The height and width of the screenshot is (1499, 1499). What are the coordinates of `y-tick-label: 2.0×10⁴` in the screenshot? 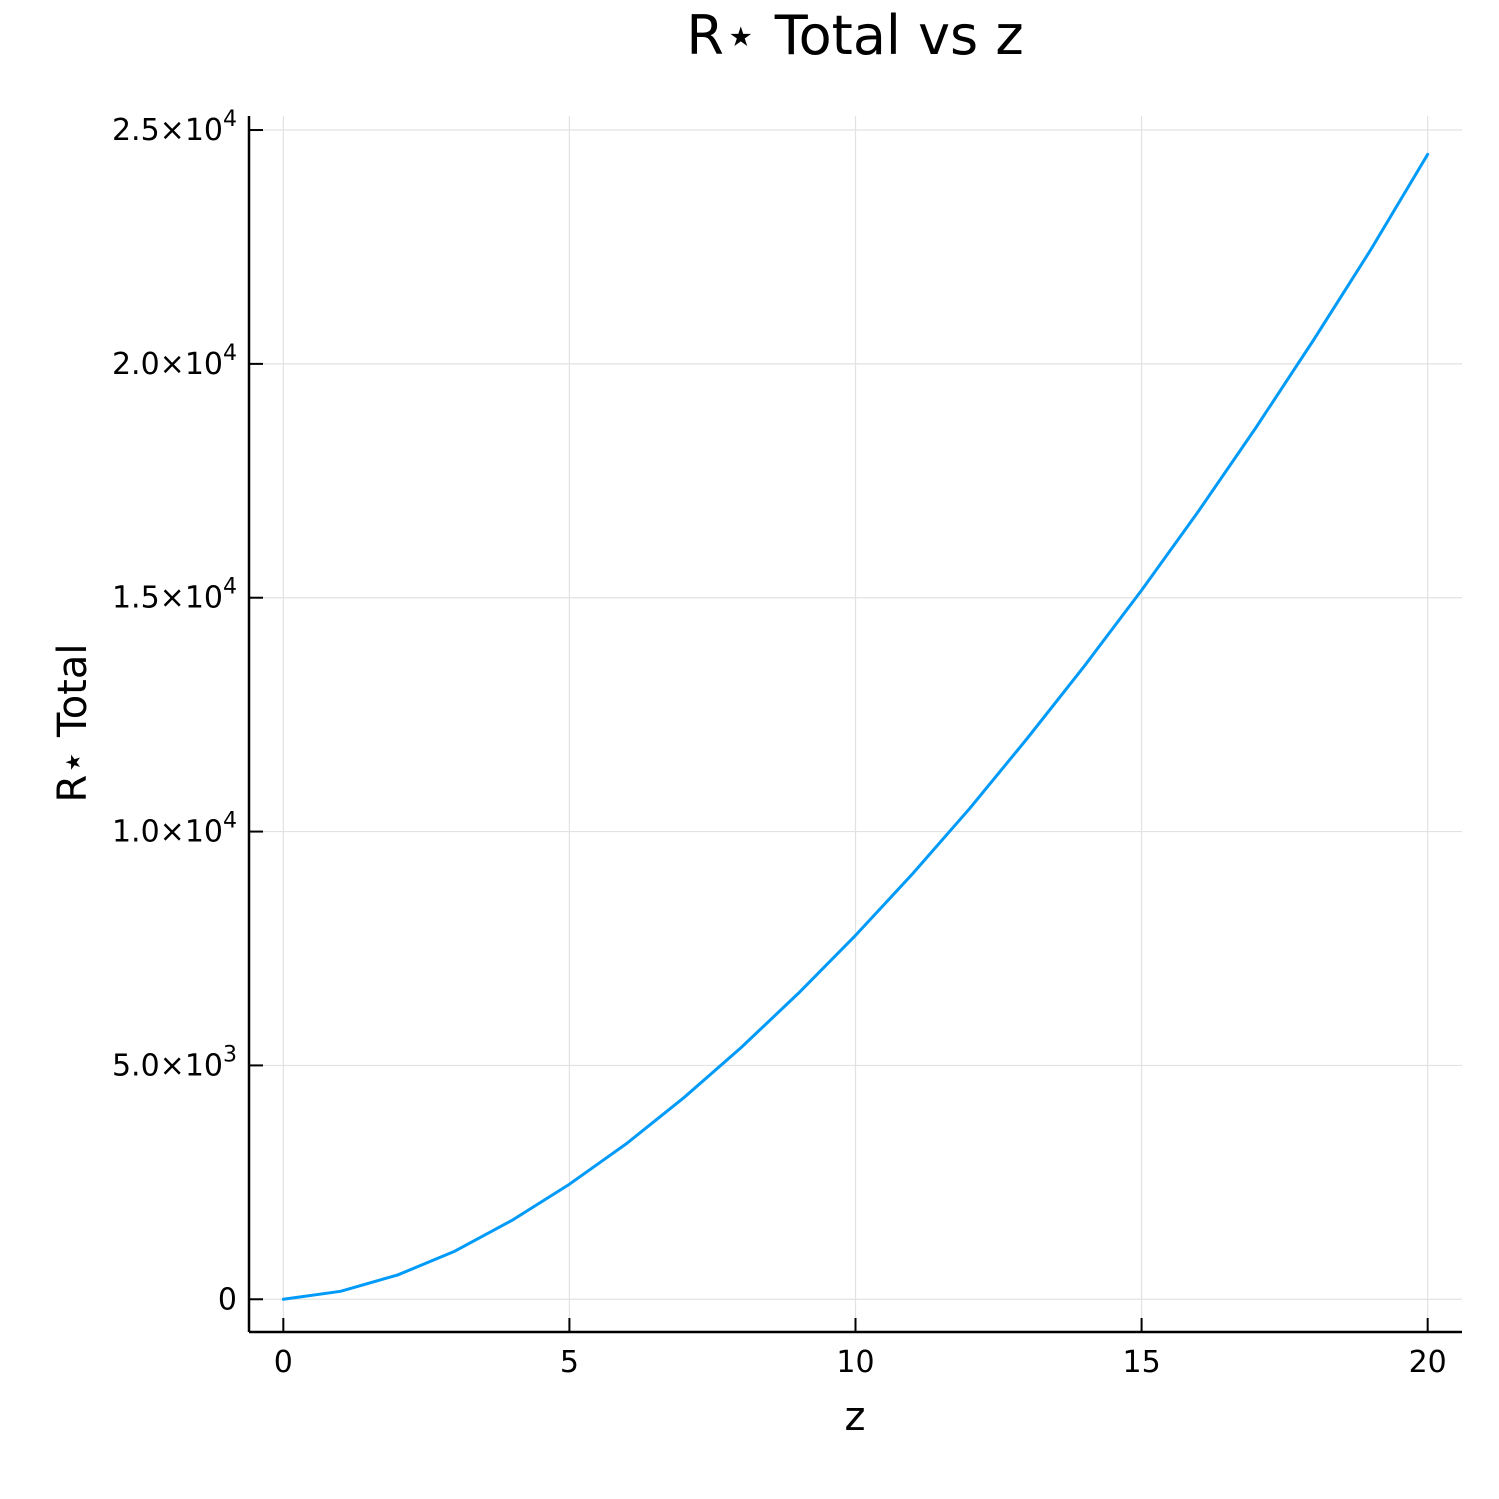 It's located at (174, 361).